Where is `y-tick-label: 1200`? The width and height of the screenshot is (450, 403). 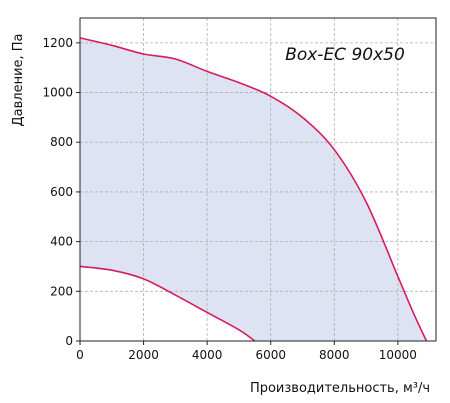 y-tick-label: 1200 is located at coordinates (57, 43).